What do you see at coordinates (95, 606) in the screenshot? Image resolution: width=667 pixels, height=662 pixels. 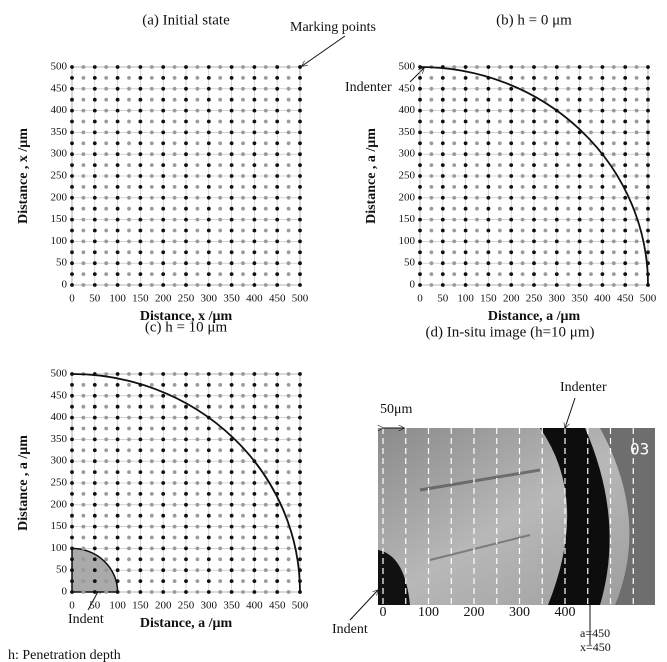 I see `x-tick-label: 50` at bounding box center [95, 606].